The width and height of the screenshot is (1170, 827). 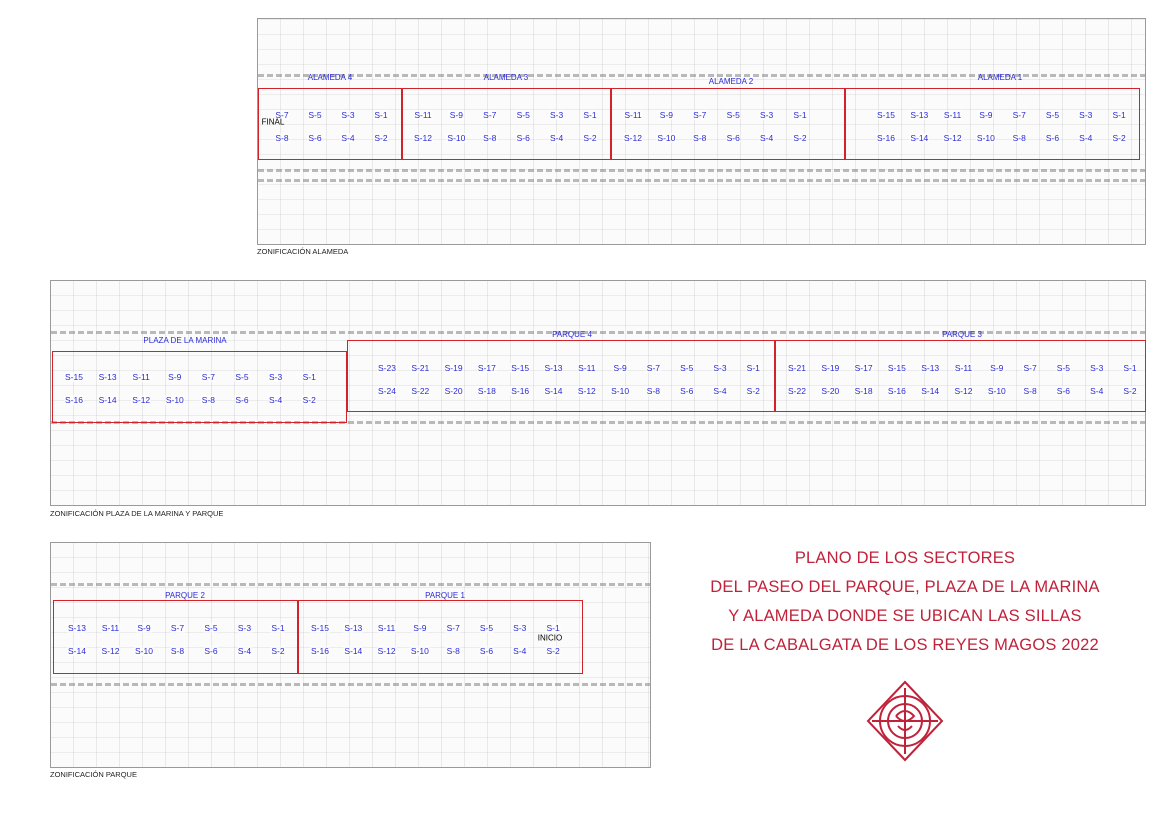 I want to click on sector-label: S-17, so click(x=863, y=368).